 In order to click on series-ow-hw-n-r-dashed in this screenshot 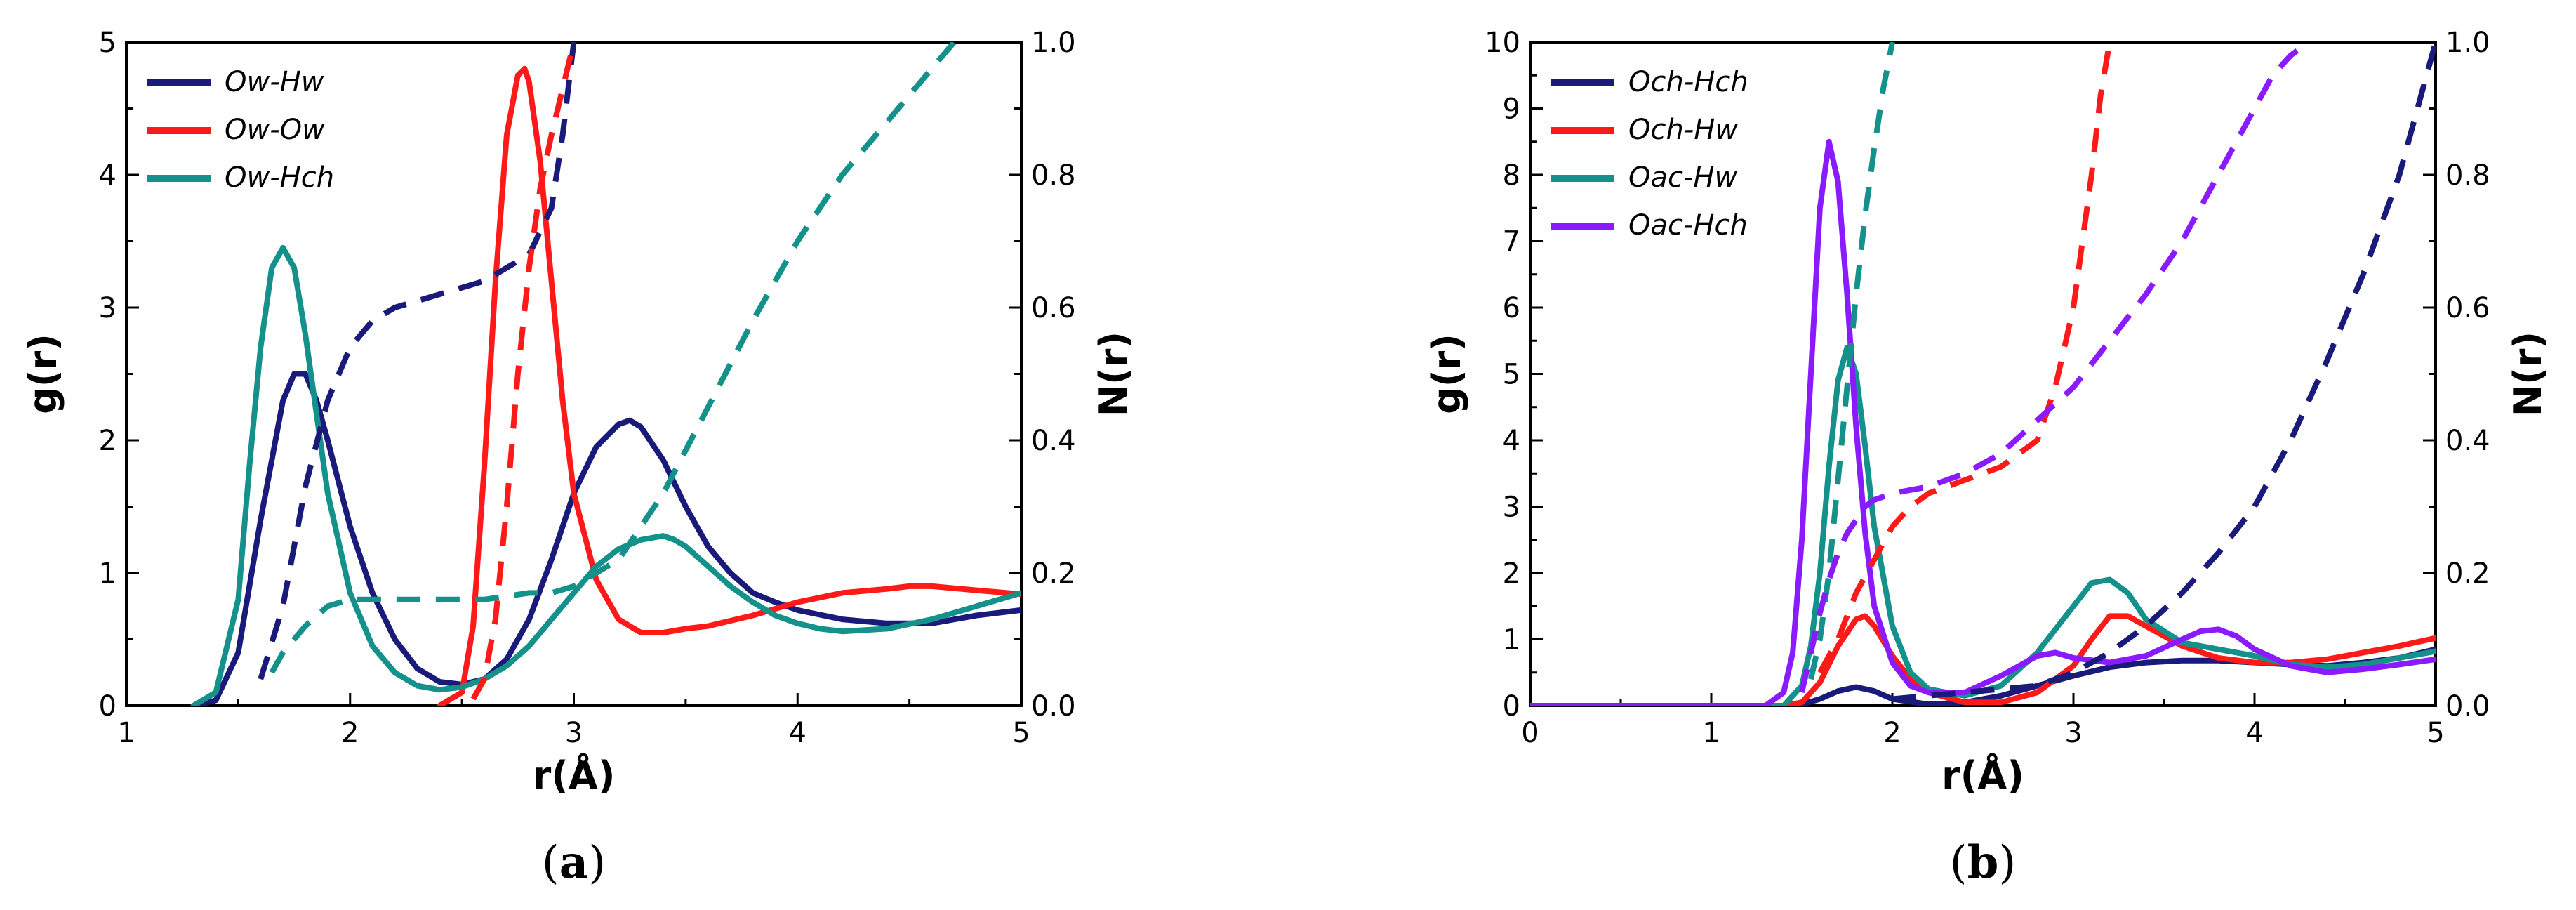, I will do `click(418, 361)`.